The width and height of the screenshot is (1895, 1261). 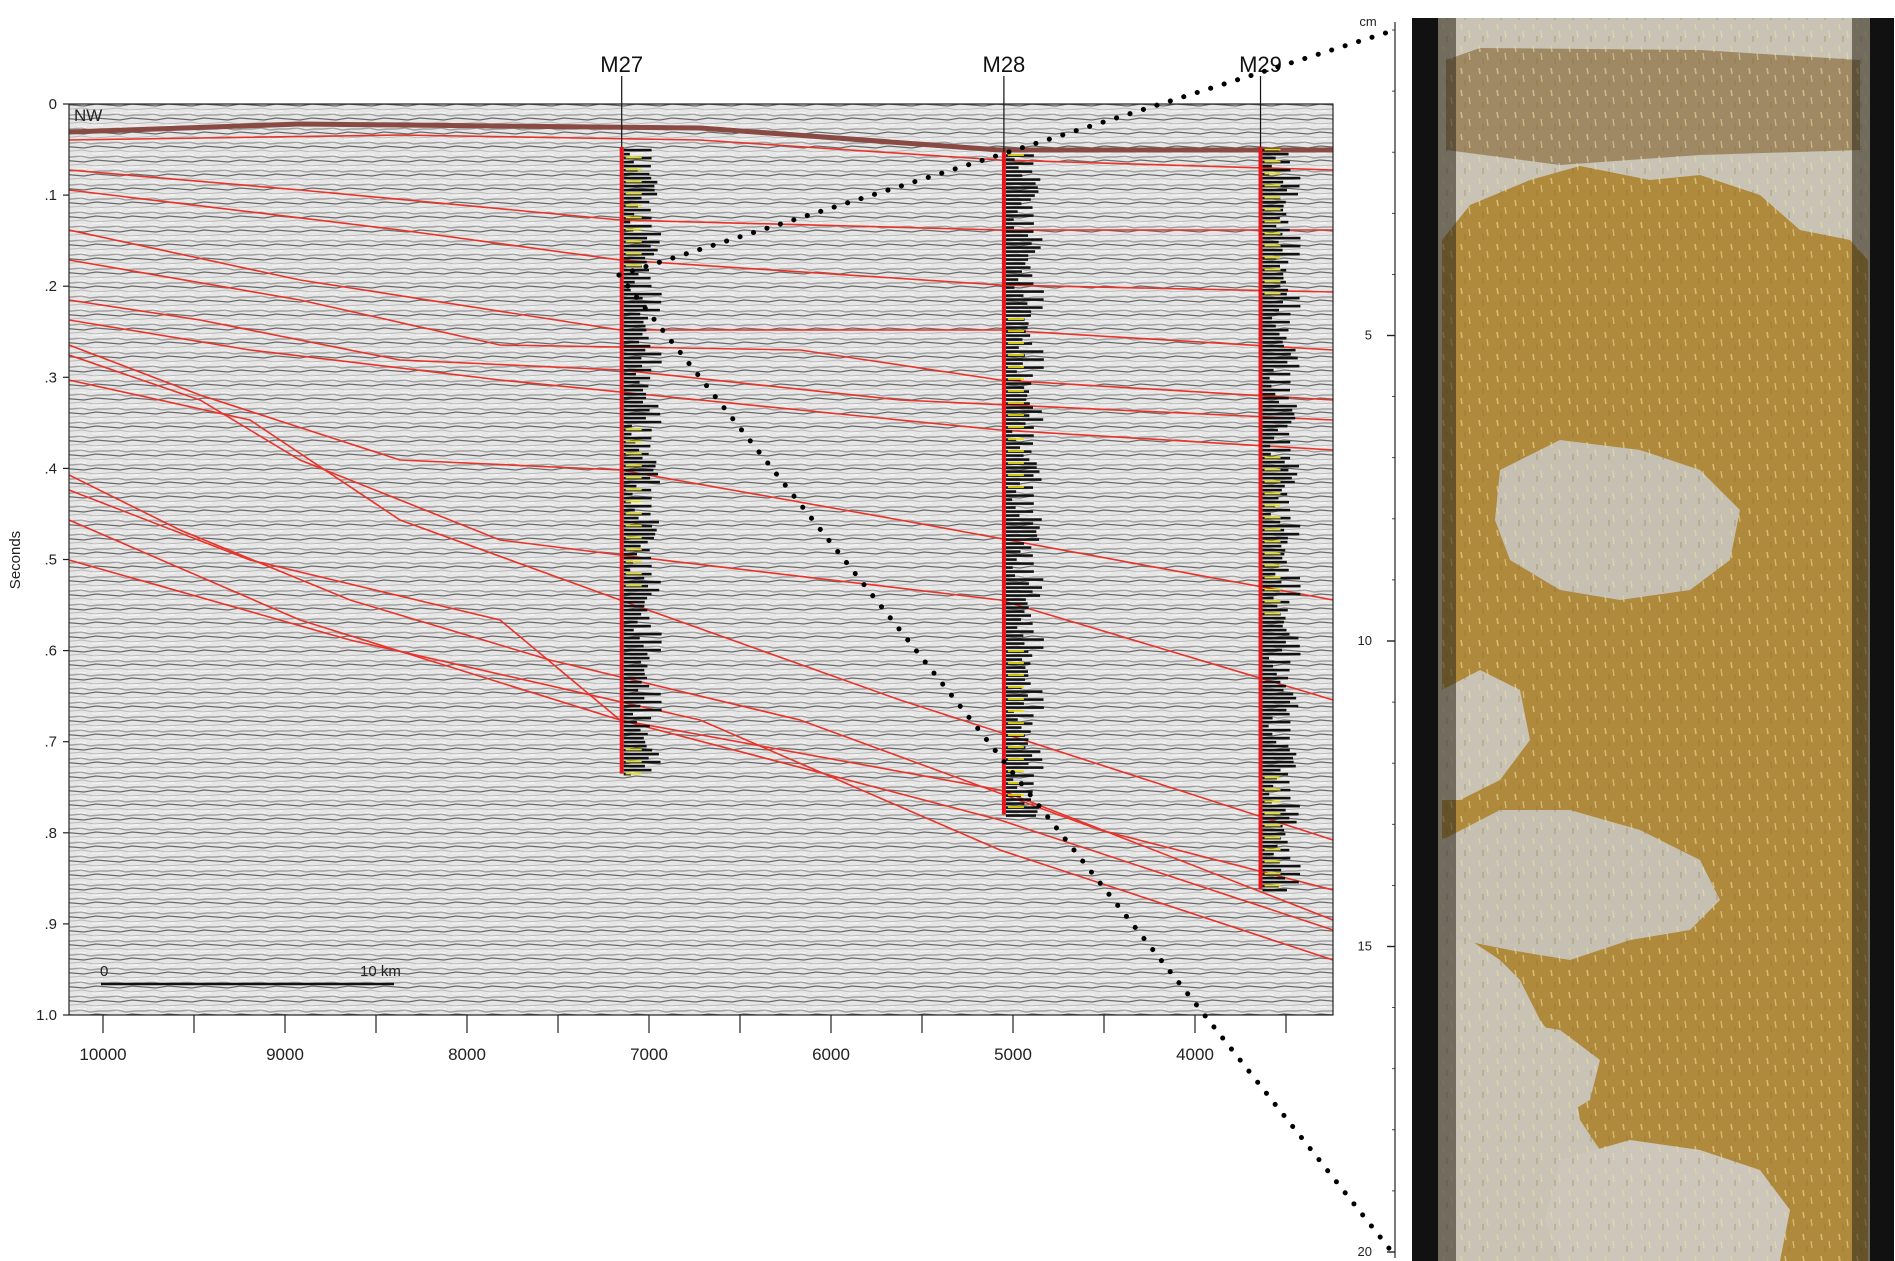 I want to click on scalebar: 0 10 km, so click(x=250, y=974).